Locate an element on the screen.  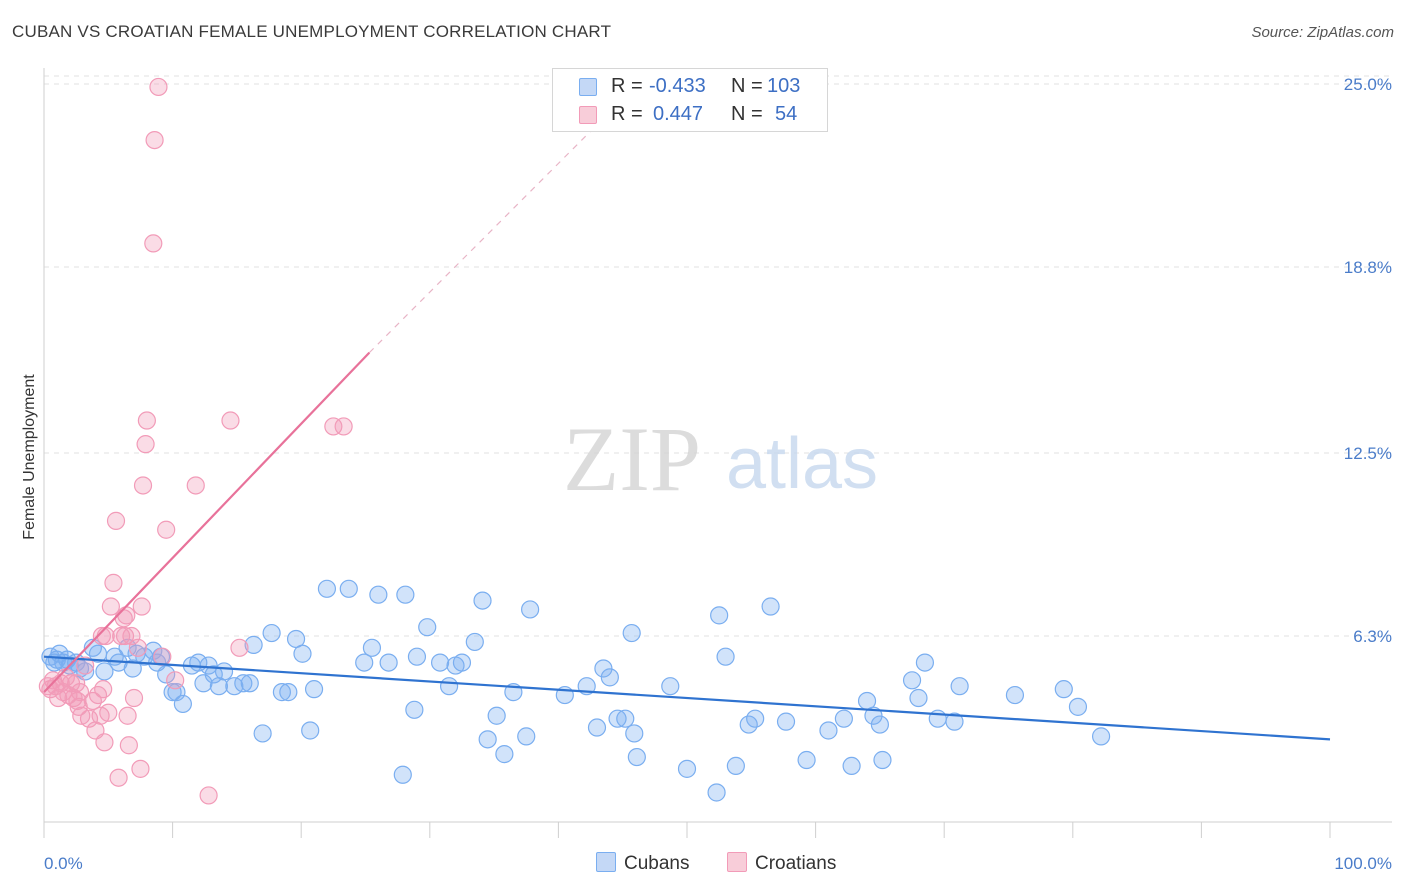
chart-source: Source: ZipAtlas.com is located at coordinates (1322, 32).